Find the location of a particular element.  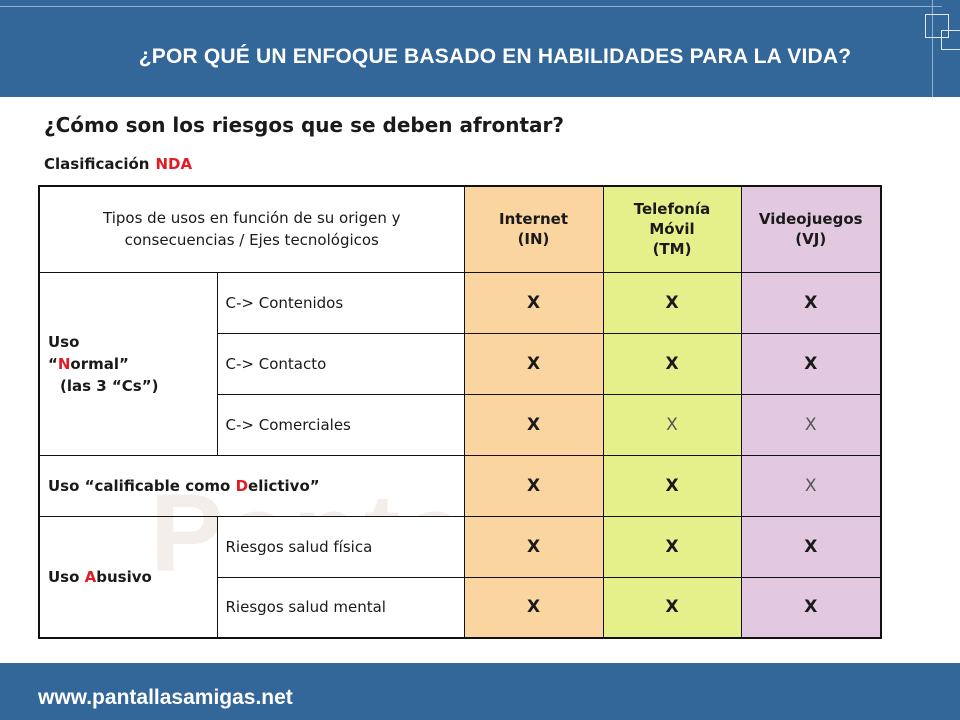

uso-normal-l2: “Normal” is located at coordinates (128, 364).